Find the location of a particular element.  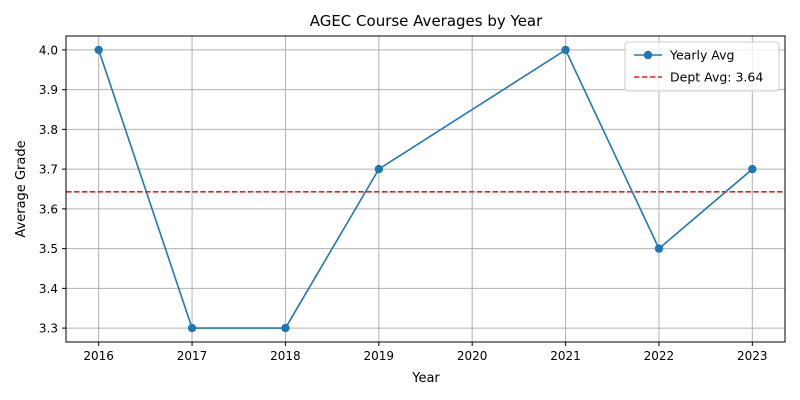

legend: Yearly Avg Dept Avg: 3.64 is located at coordinates (702, 66).